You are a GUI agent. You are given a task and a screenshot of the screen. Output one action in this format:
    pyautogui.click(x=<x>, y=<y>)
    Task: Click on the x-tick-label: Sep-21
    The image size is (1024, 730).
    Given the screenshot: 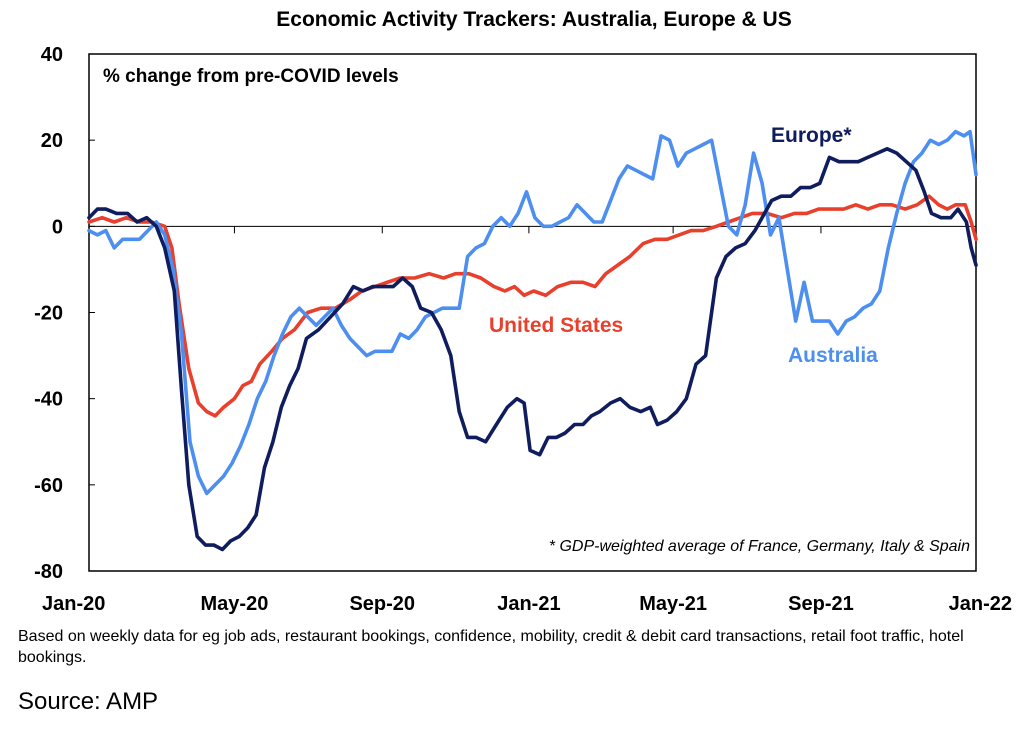 What is the action you would take?
    pyautogui.click(x=821, y=604)
    